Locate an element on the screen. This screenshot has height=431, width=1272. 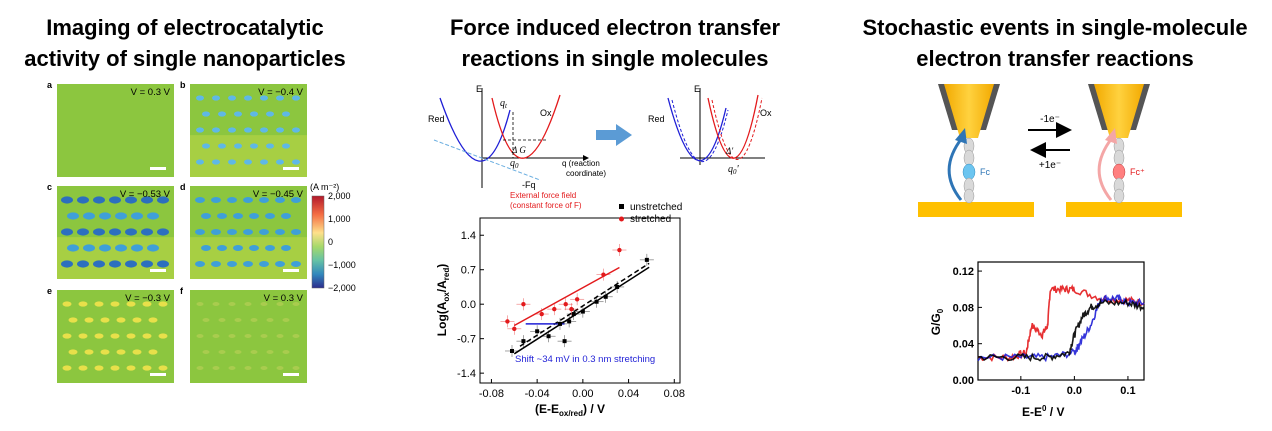
force-caption-1: External force field is located at coordinates (543, 195).